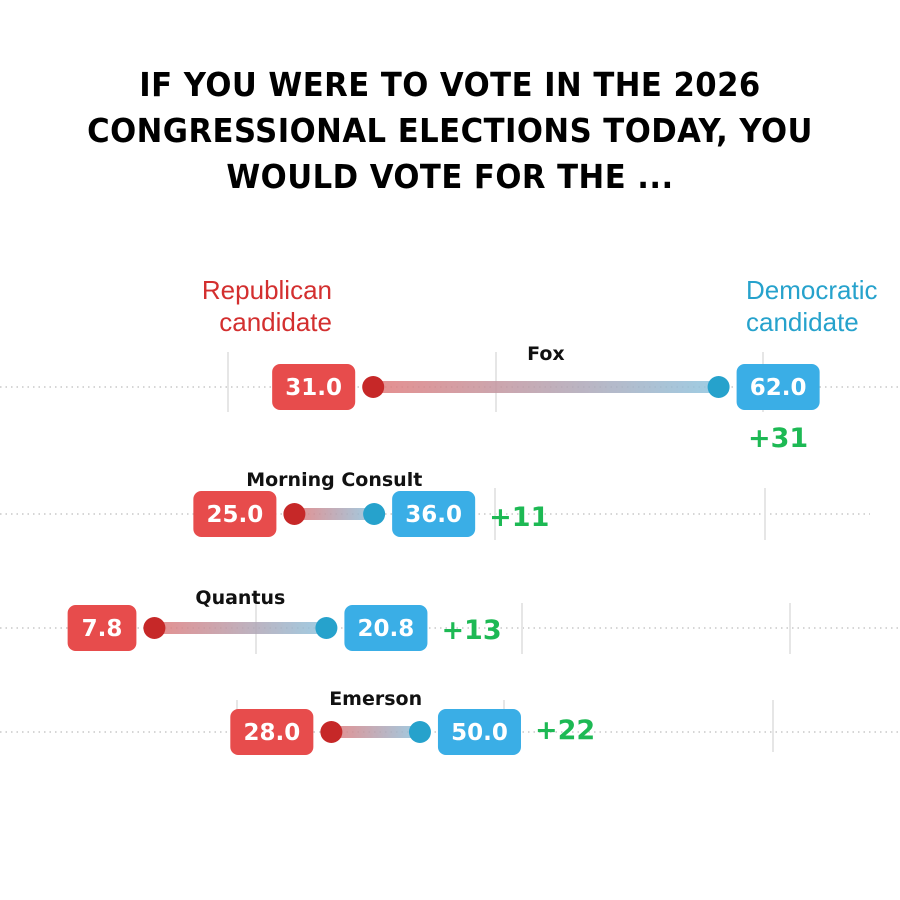 This screenshot has height=900, width=900. What do you see at coordinates (334, 480) in the screenshot?
I see `pollster-label: Morning Consult` at bounding box center [334, 480].